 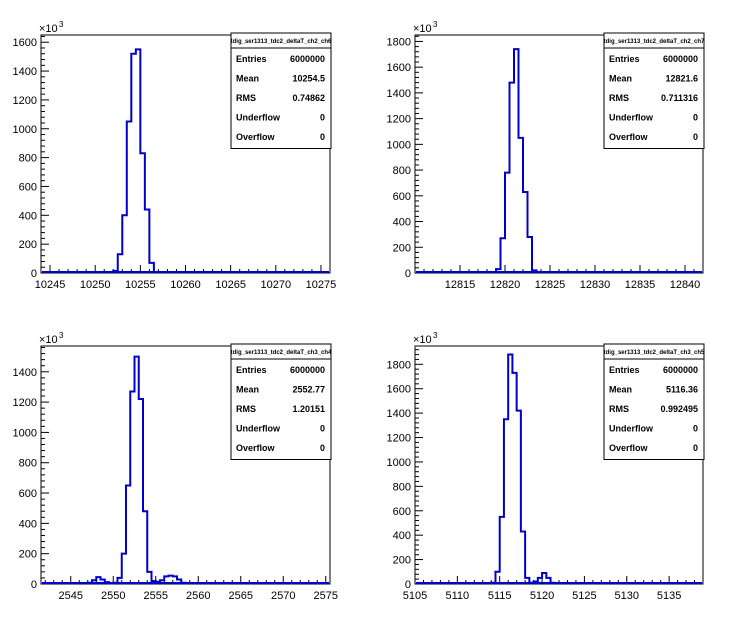 I want to click on x-tick-label: 10250, so click(x=95, y=285).